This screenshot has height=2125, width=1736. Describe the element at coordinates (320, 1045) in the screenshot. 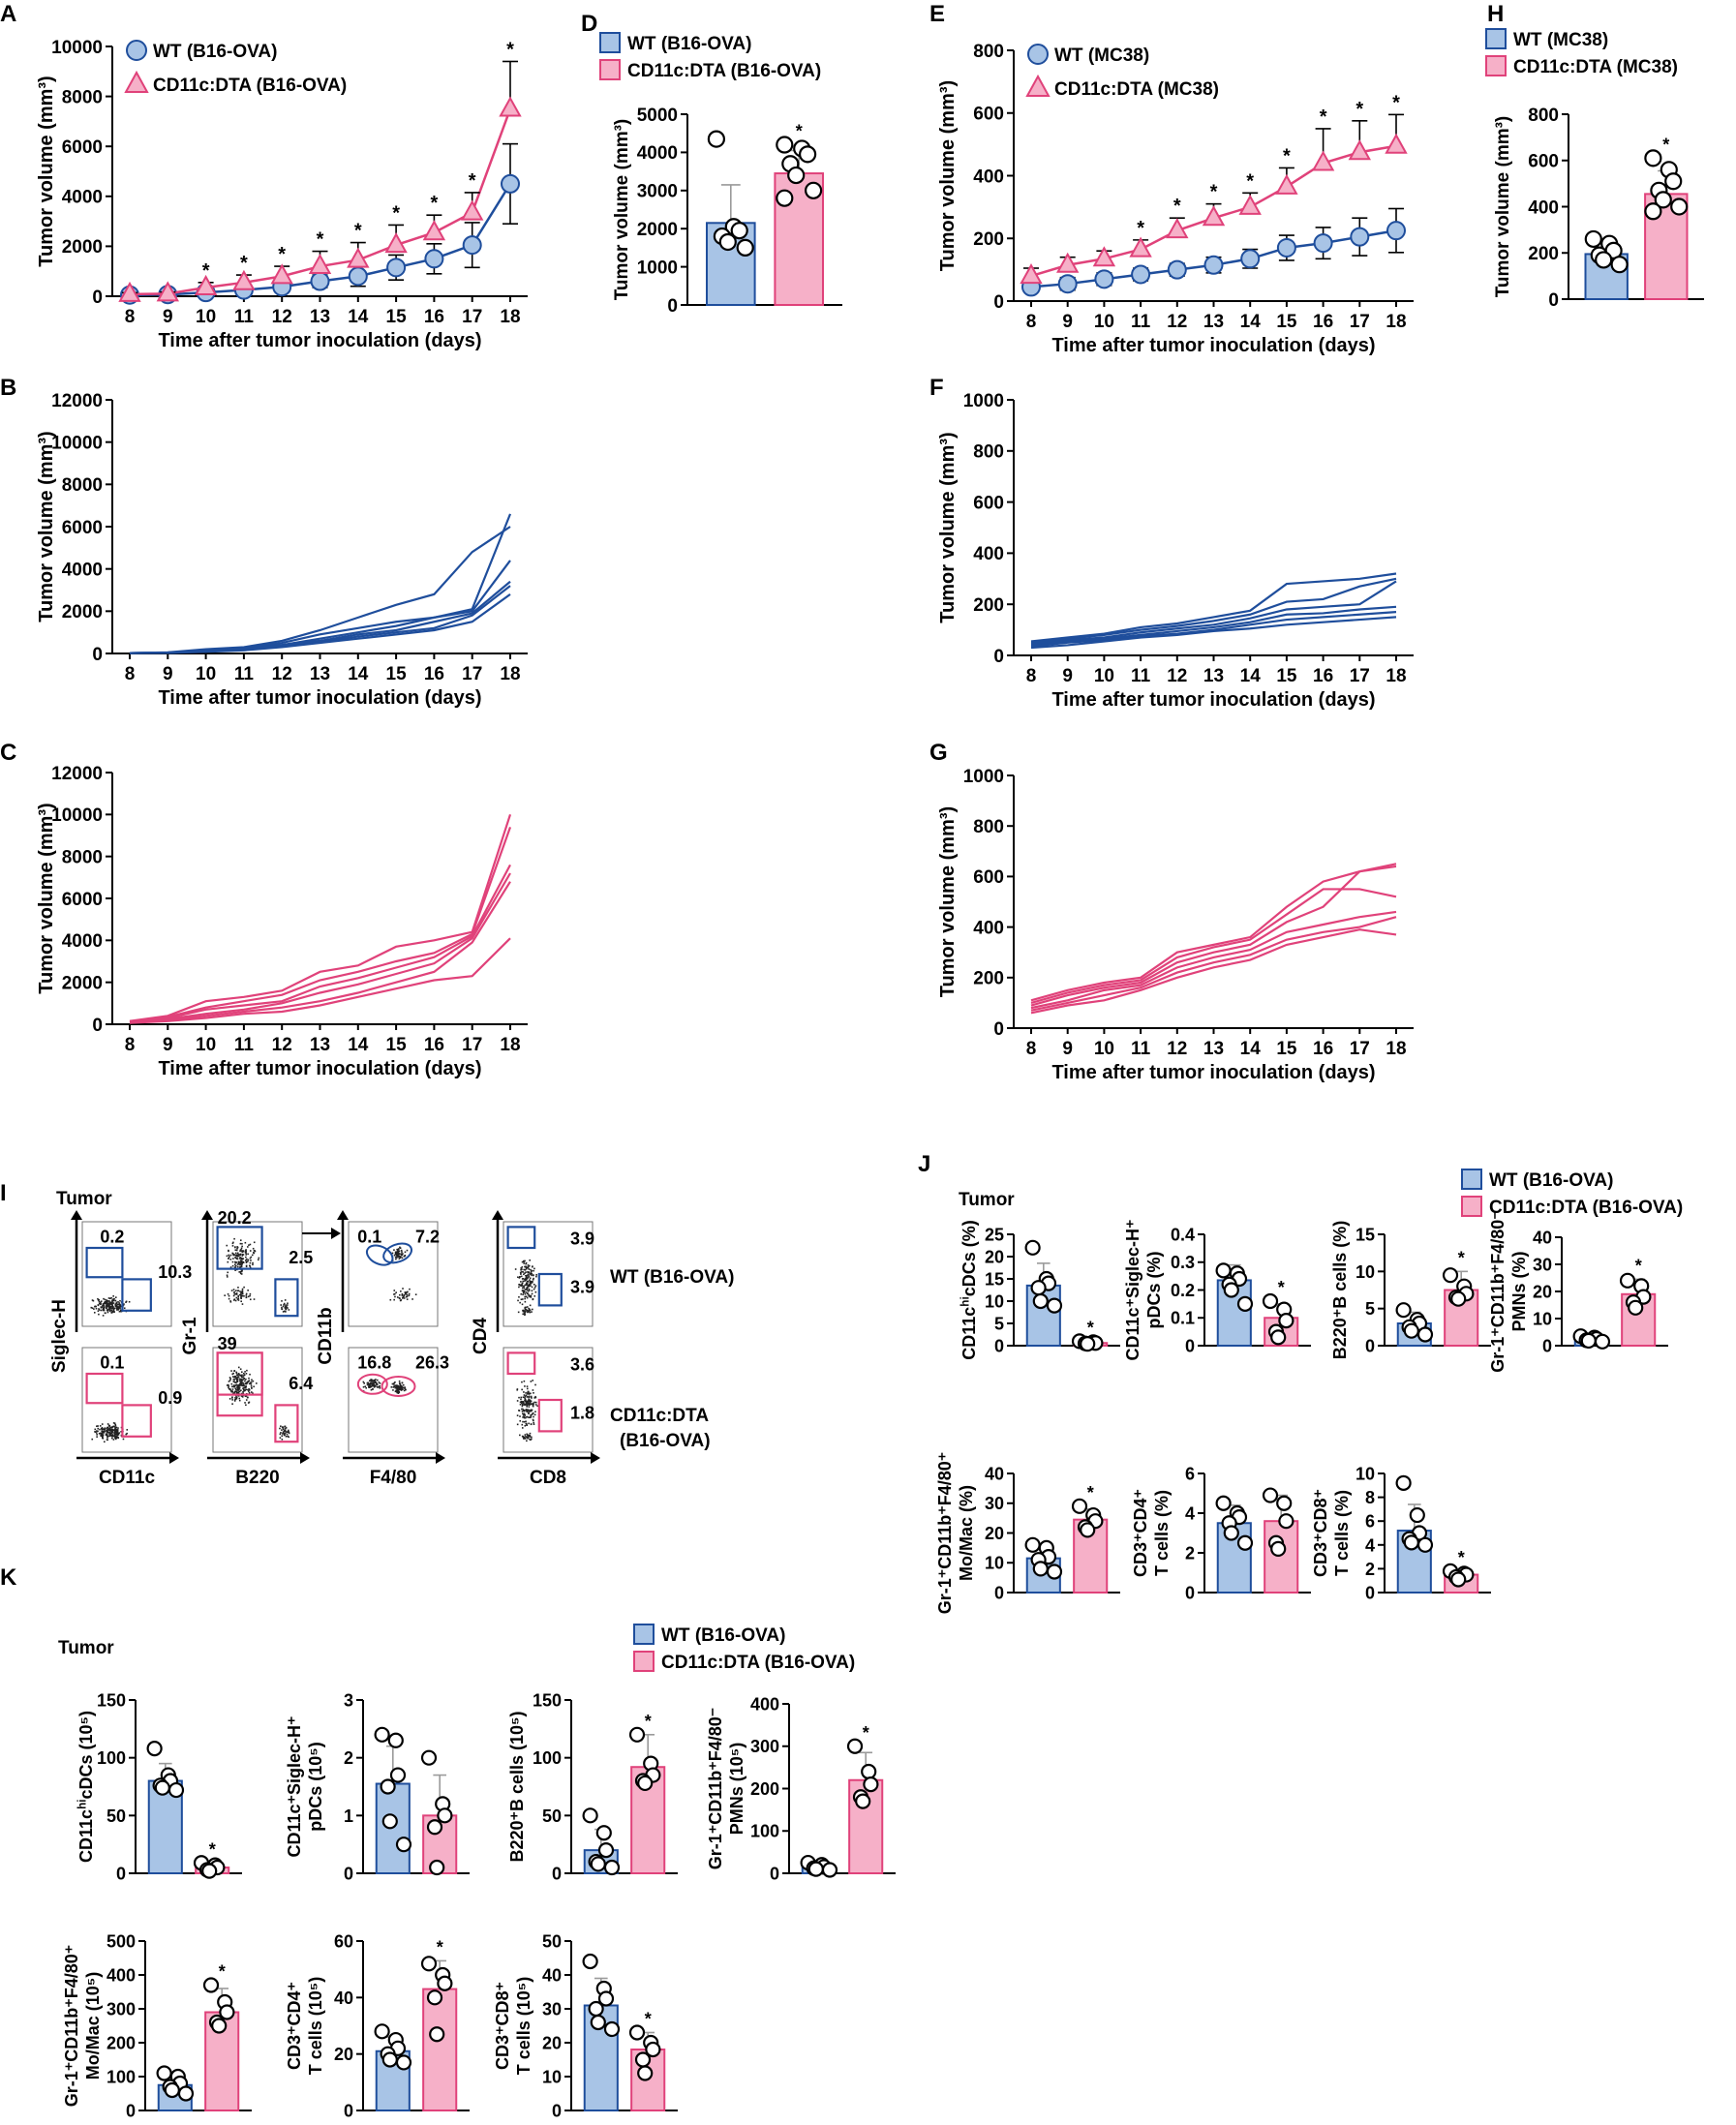

I see `chart-C-xtick-label: 13` at that location.